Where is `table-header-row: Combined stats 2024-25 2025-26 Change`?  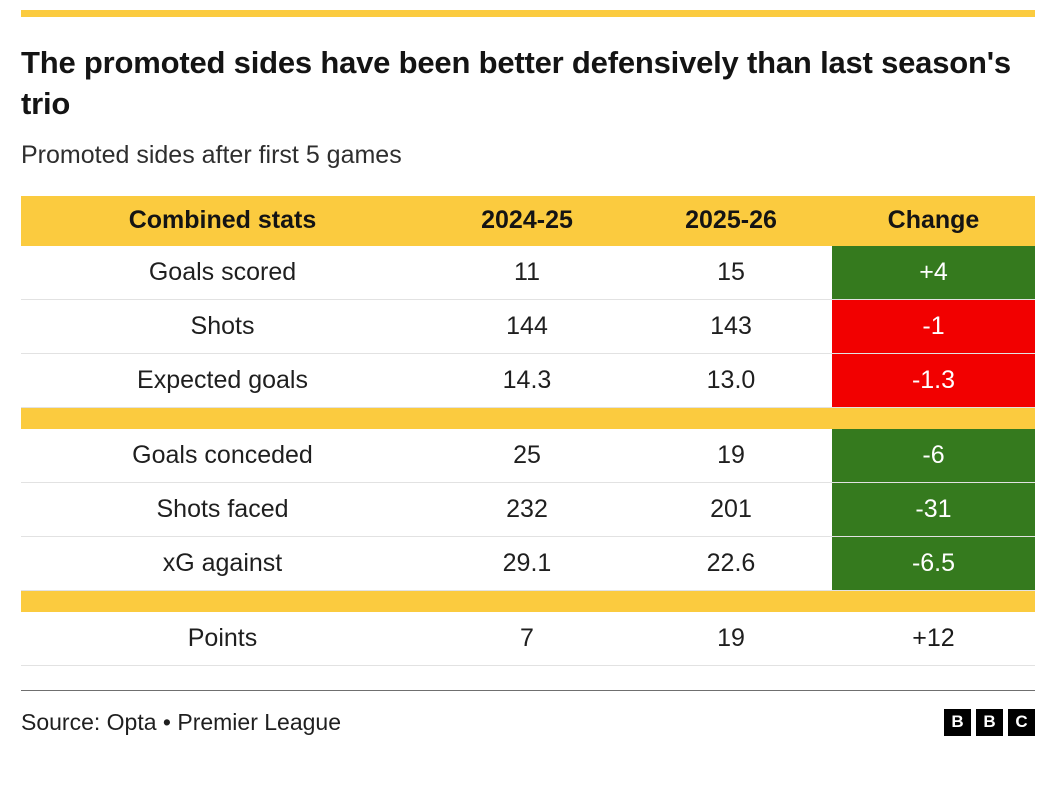
table-header-row: Combined stats 2024-25 2025-26 Change is located at coordinates (528, 220).